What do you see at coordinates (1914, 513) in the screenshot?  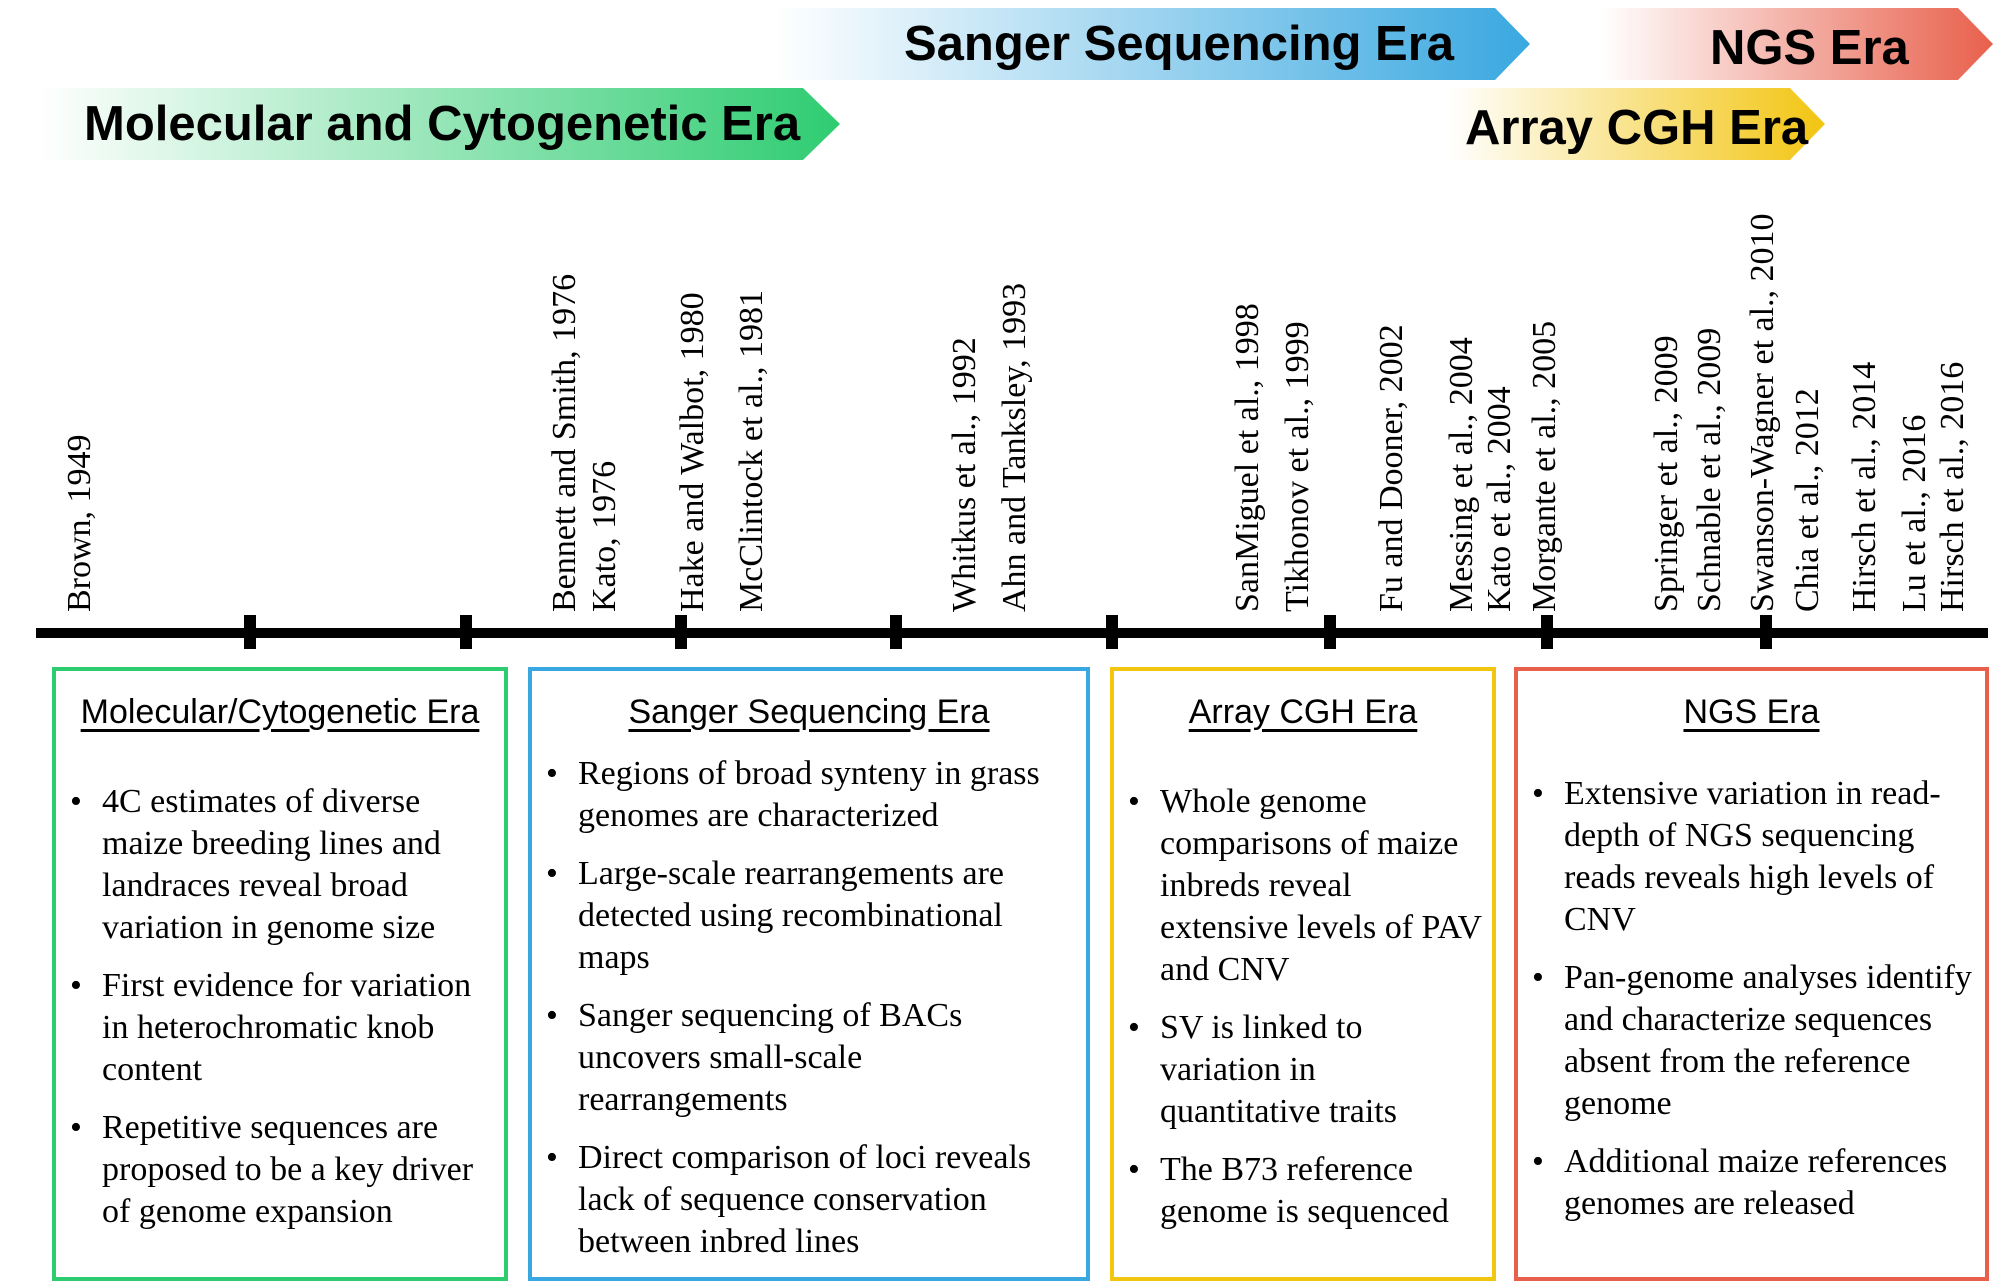 I see `citation-label: Lu et al., 2016` at bounding box center [1914, 513].